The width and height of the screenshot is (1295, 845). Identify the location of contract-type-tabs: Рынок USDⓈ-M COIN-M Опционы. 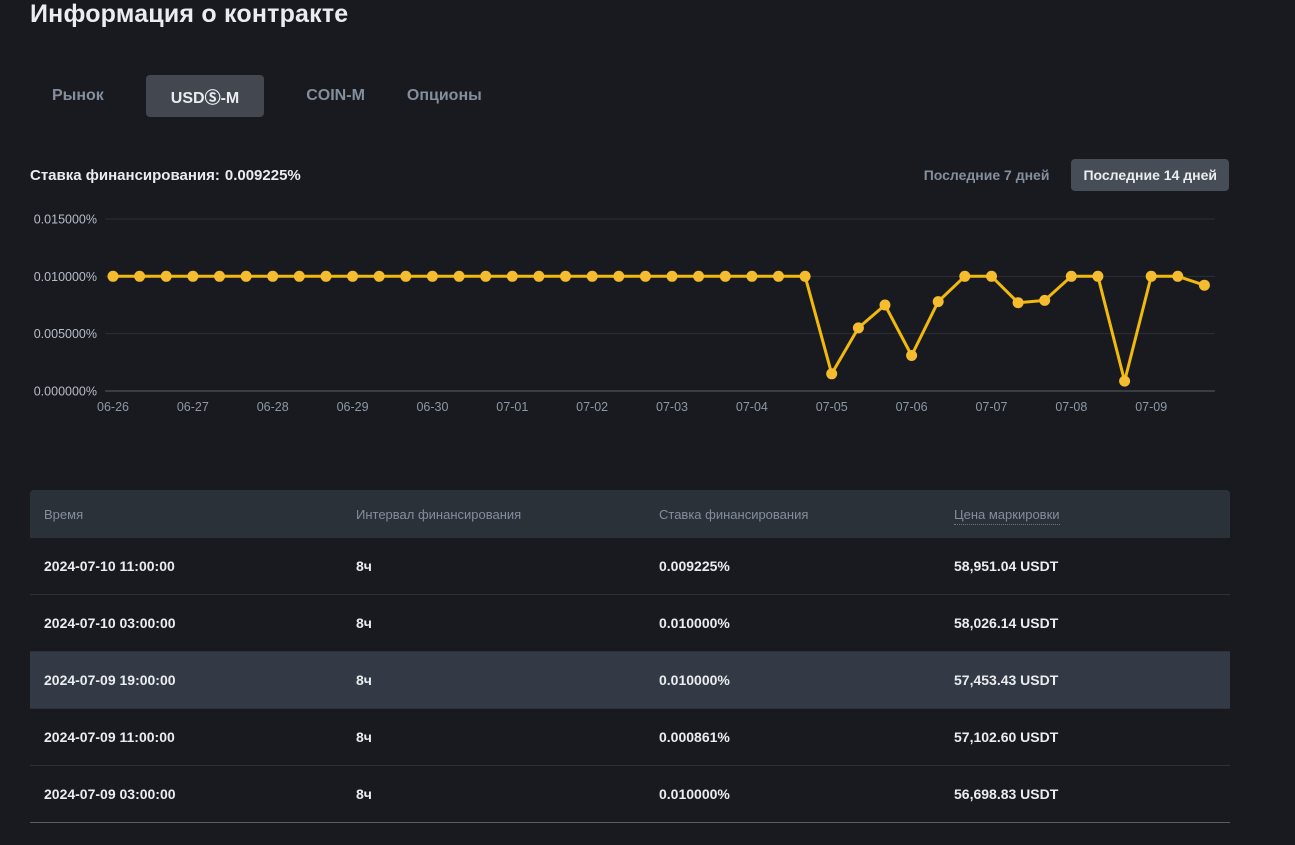
(267, 96).